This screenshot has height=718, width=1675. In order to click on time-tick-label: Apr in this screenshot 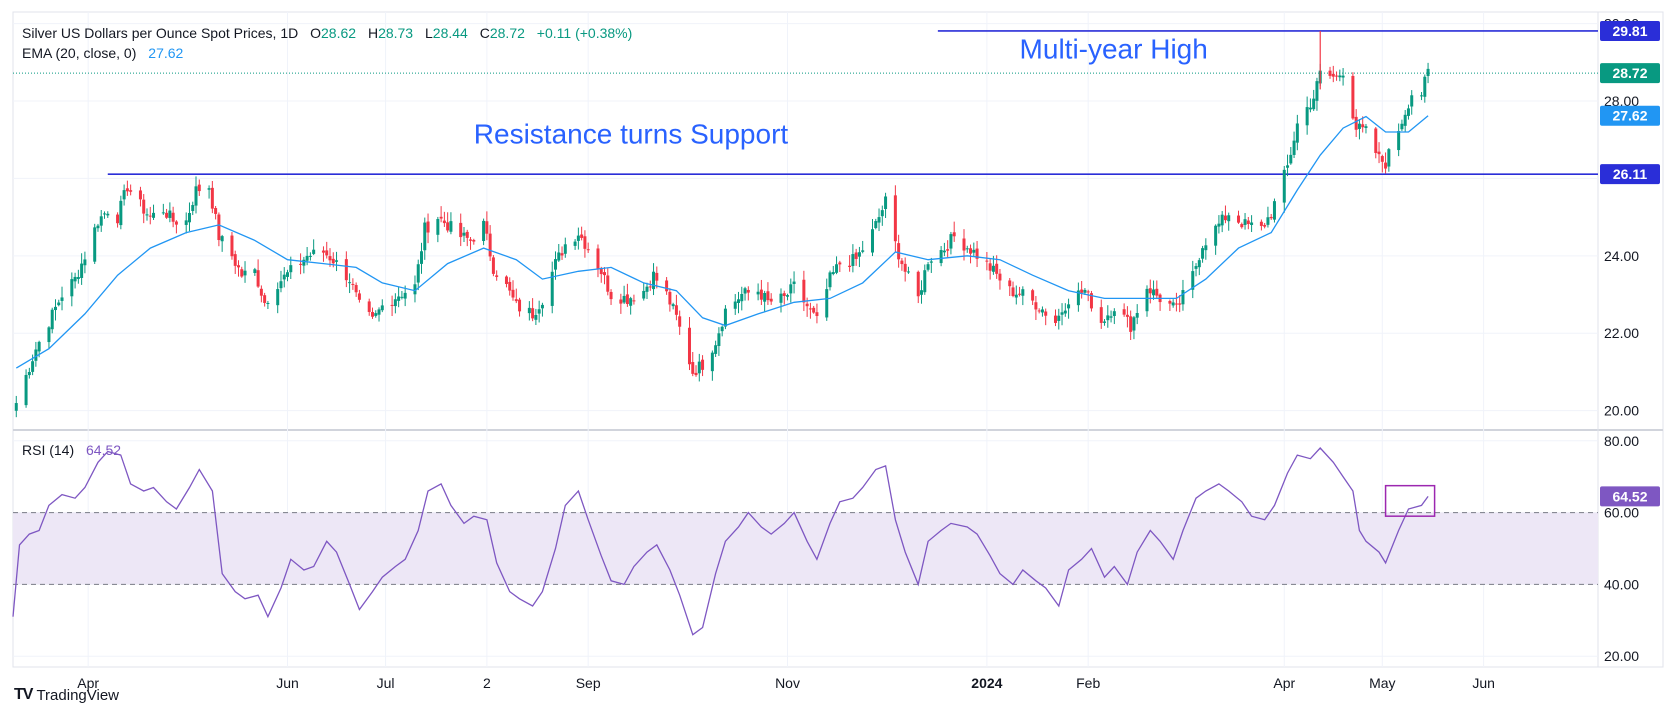, I will do `click(1284, 683)`.